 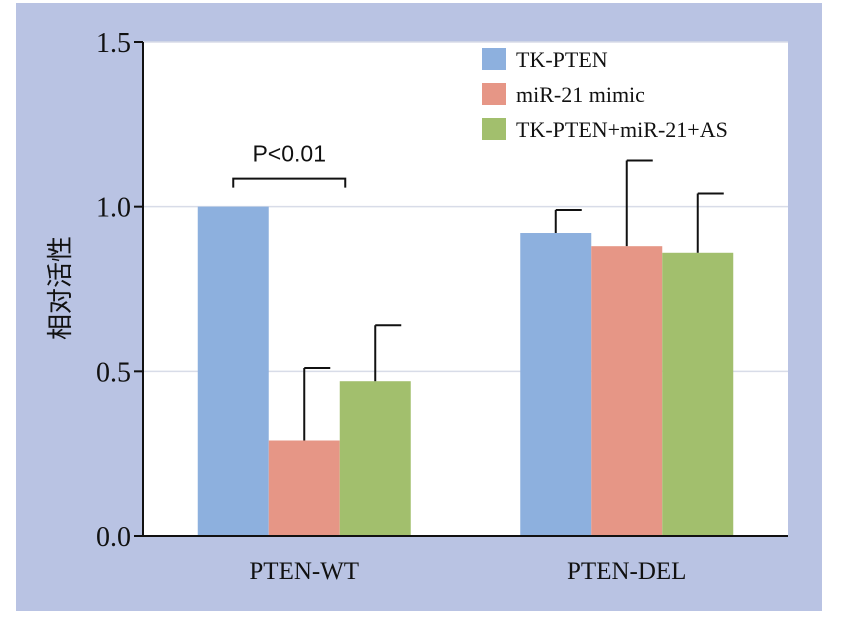 I want to click on legend: TK-PTEN miR-21 mimic TK-PTEN+miR-21+AS, so click(x=605, y=94).